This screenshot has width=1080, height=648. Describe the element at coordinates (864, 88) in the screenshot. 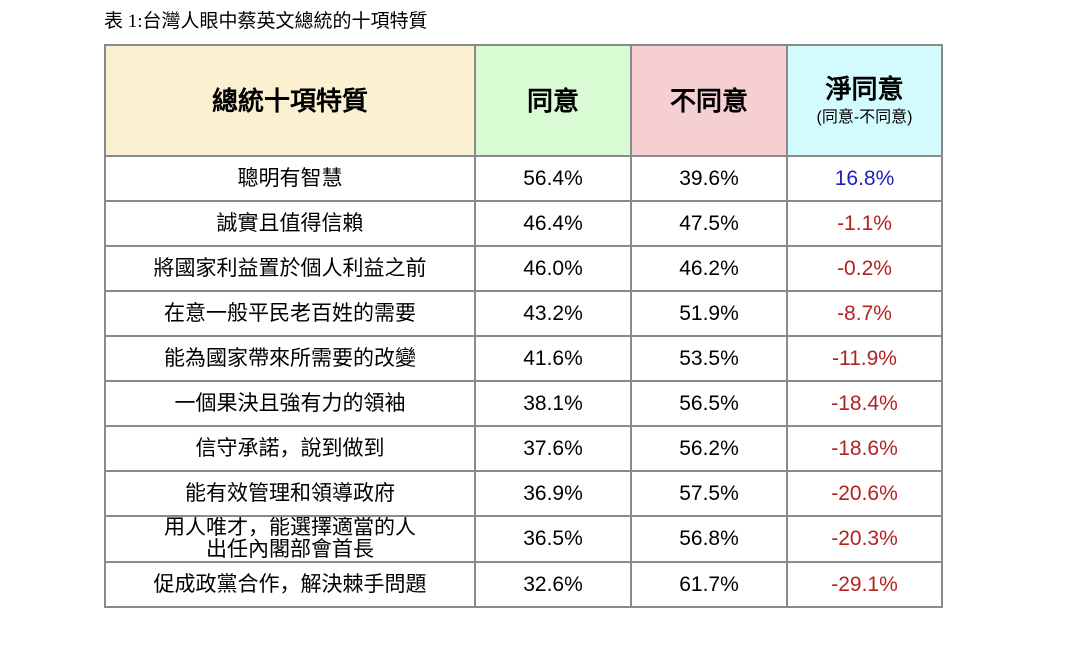

I see `header-net-label: 淨同意` at that location.